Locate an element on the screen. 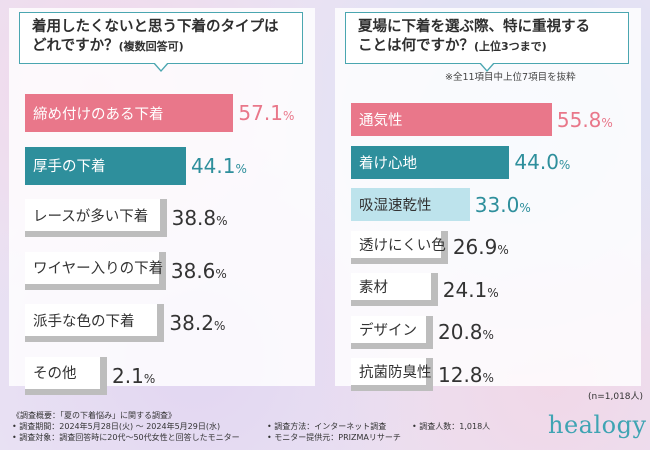 The width and height of the screenshot is (650, 450). healogy-logo: healogy is located at coordinates (597, 425).